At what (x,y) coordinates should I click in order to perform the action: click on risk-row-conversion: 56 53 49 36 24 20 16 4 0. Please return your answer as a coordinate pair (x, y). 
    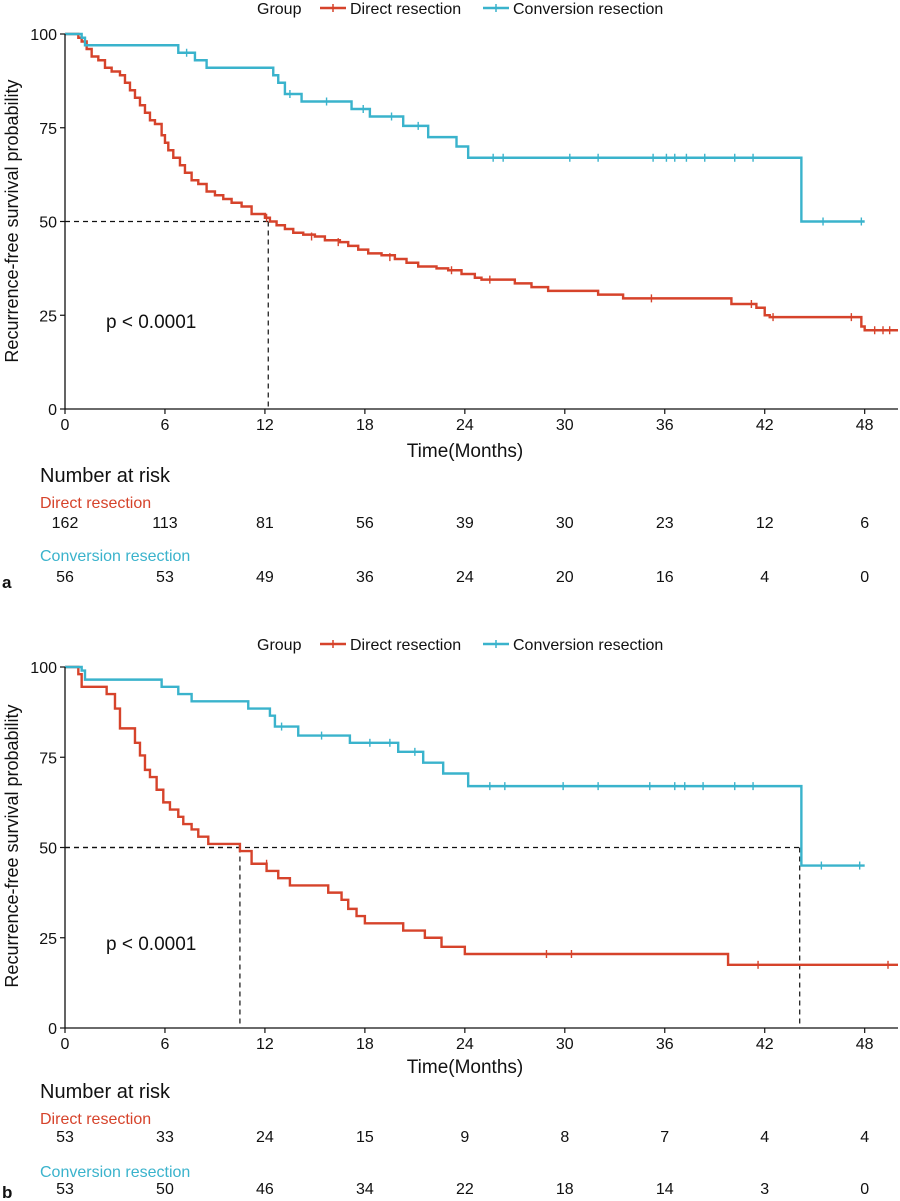
    Looking at the image, I should click on (462, 577).